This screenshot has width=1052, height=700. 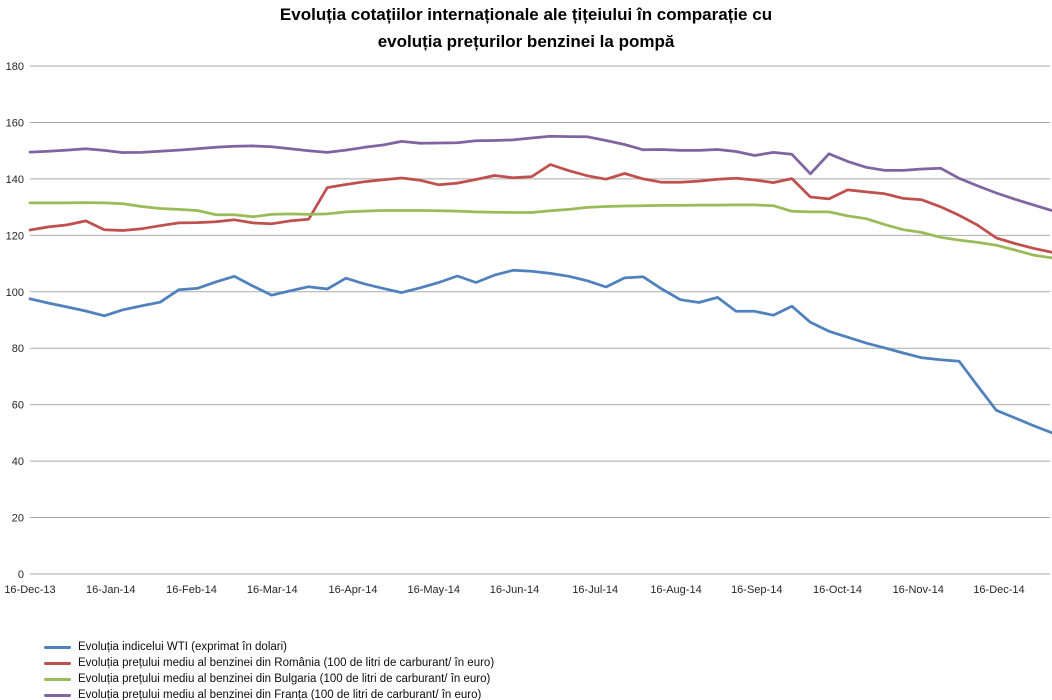 I want to click on y-axis-tick-label-180: 180, so click(x=15, y=67).